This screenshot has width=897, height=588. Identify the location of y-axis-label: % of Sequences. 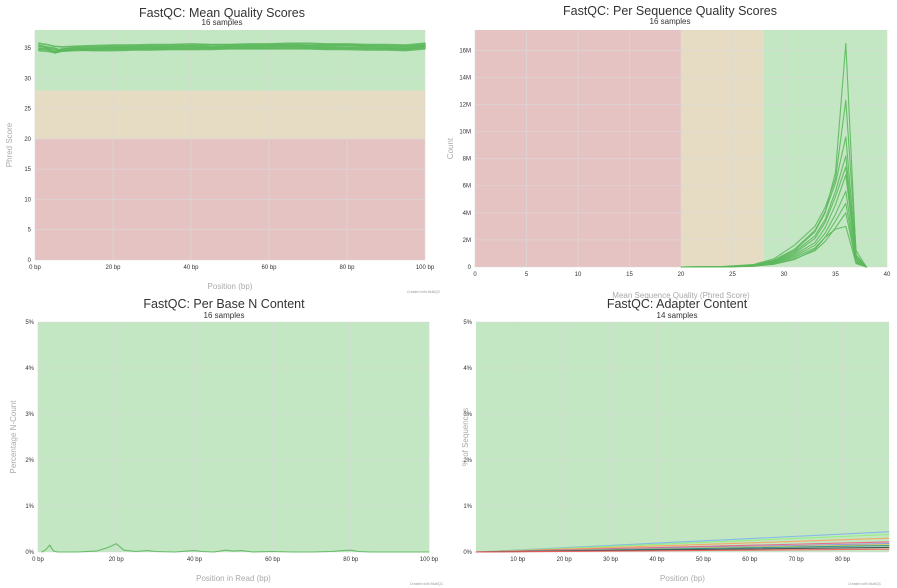
(465, 437).